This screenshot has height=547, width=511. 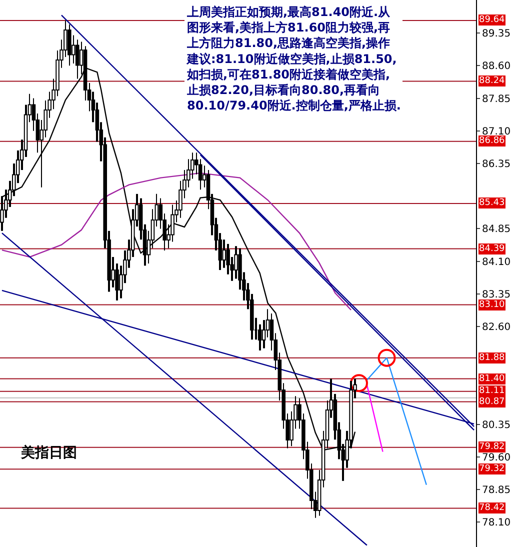 I want to click on annotation: 美指日图, so click(x=48, y=452).